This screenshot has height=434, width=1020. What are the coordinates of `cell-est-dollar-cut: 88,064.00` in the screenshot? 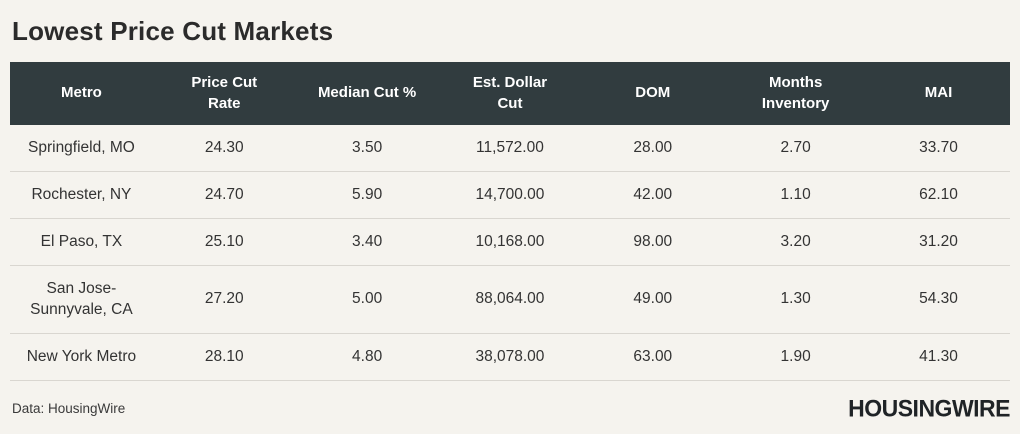 It's located at (510, 299).